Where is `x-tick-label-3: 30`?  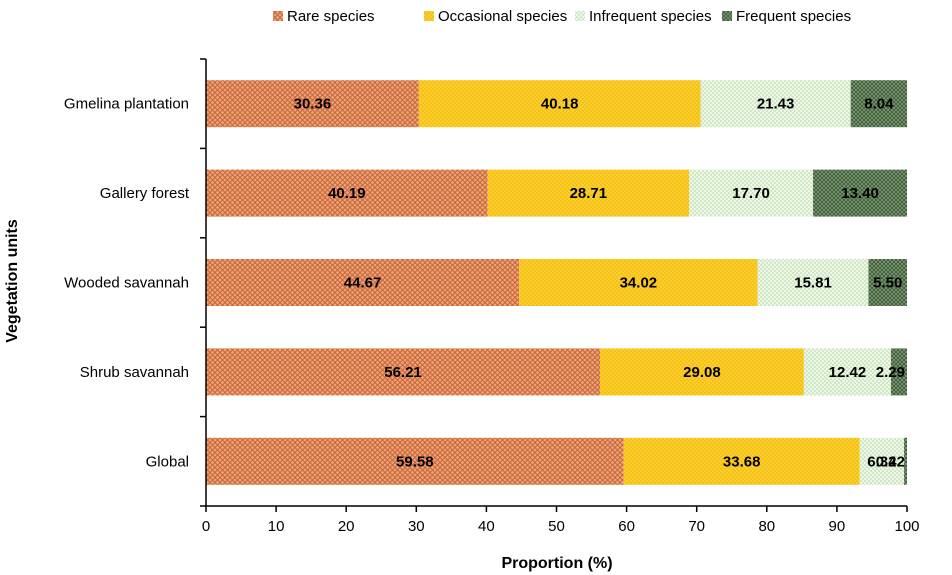 x-tick-label-3: 30 is located at coordinates (416, 526).